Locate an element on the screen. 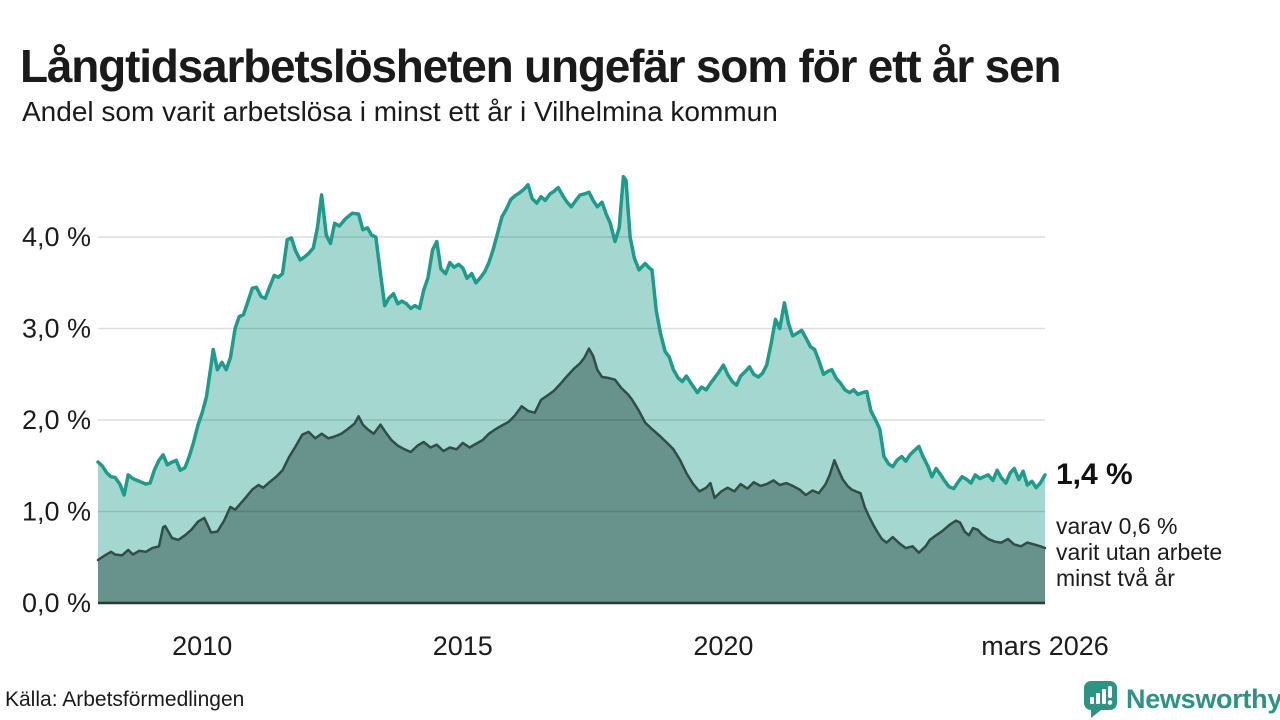 This screenshot has height=720, width=1280. sub-label-line-2: varit utan arbete is located at coordinates (1139, 552).